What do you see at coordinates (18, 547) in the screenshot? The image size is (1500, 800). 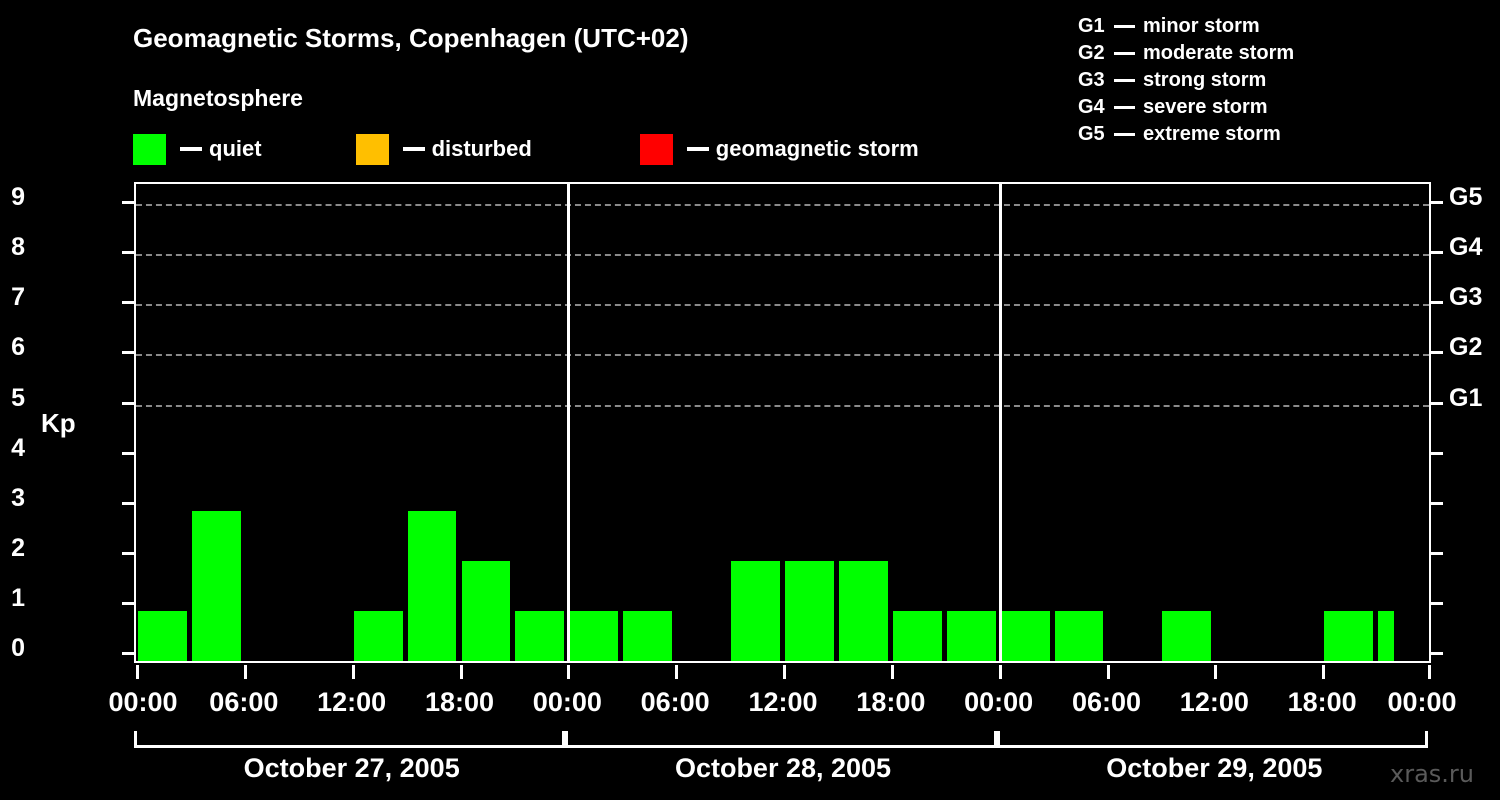 I see `y-tick-label-2: 2` at bounding box center [18, 547].